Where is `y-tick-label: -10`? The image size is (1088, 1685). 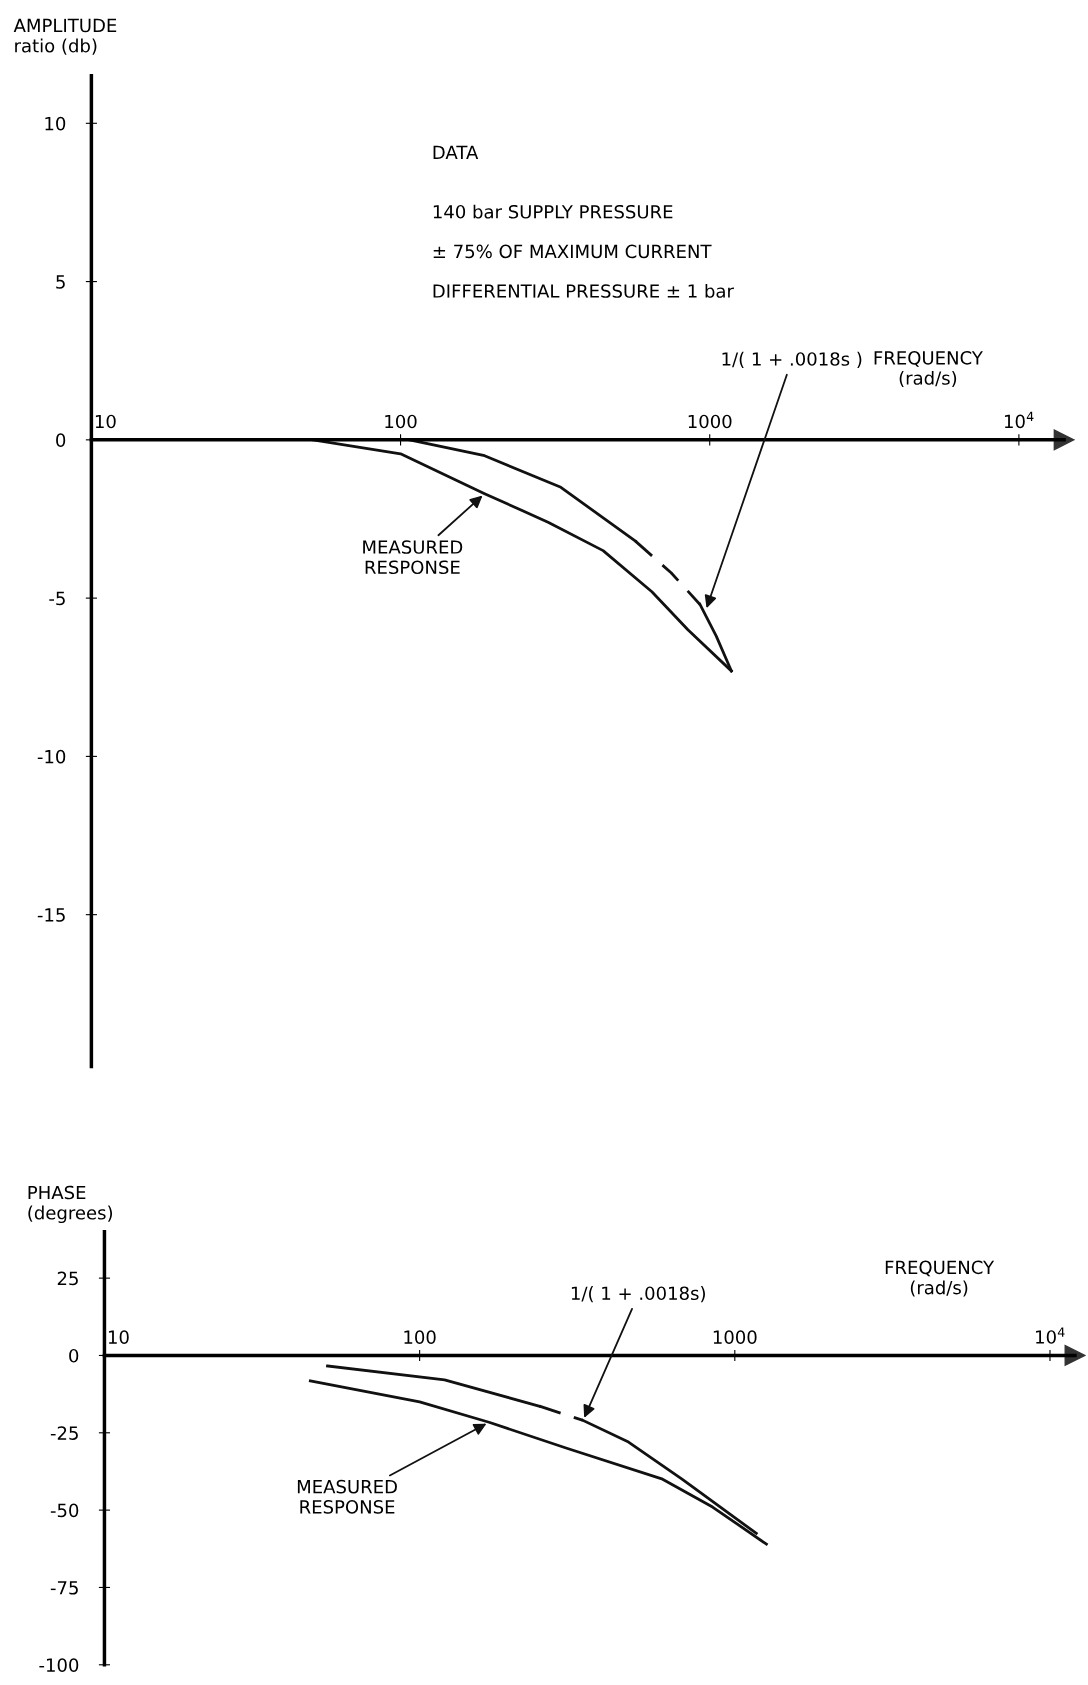 y-tick-label: -10 is located at coordinates (51, 756).